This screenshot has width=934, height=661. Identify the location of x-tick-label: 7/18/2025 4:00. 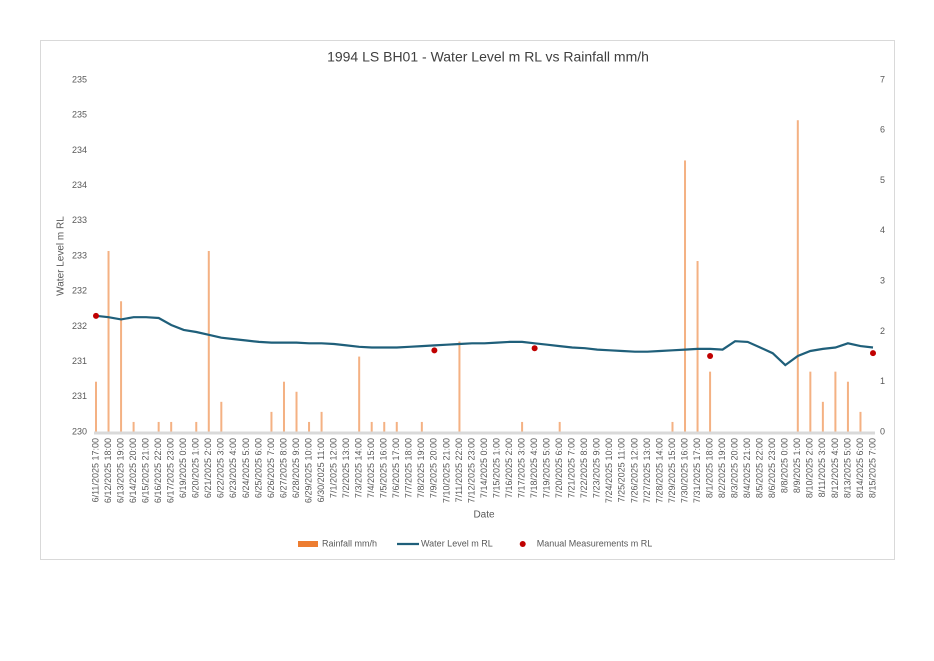
(534, 468).